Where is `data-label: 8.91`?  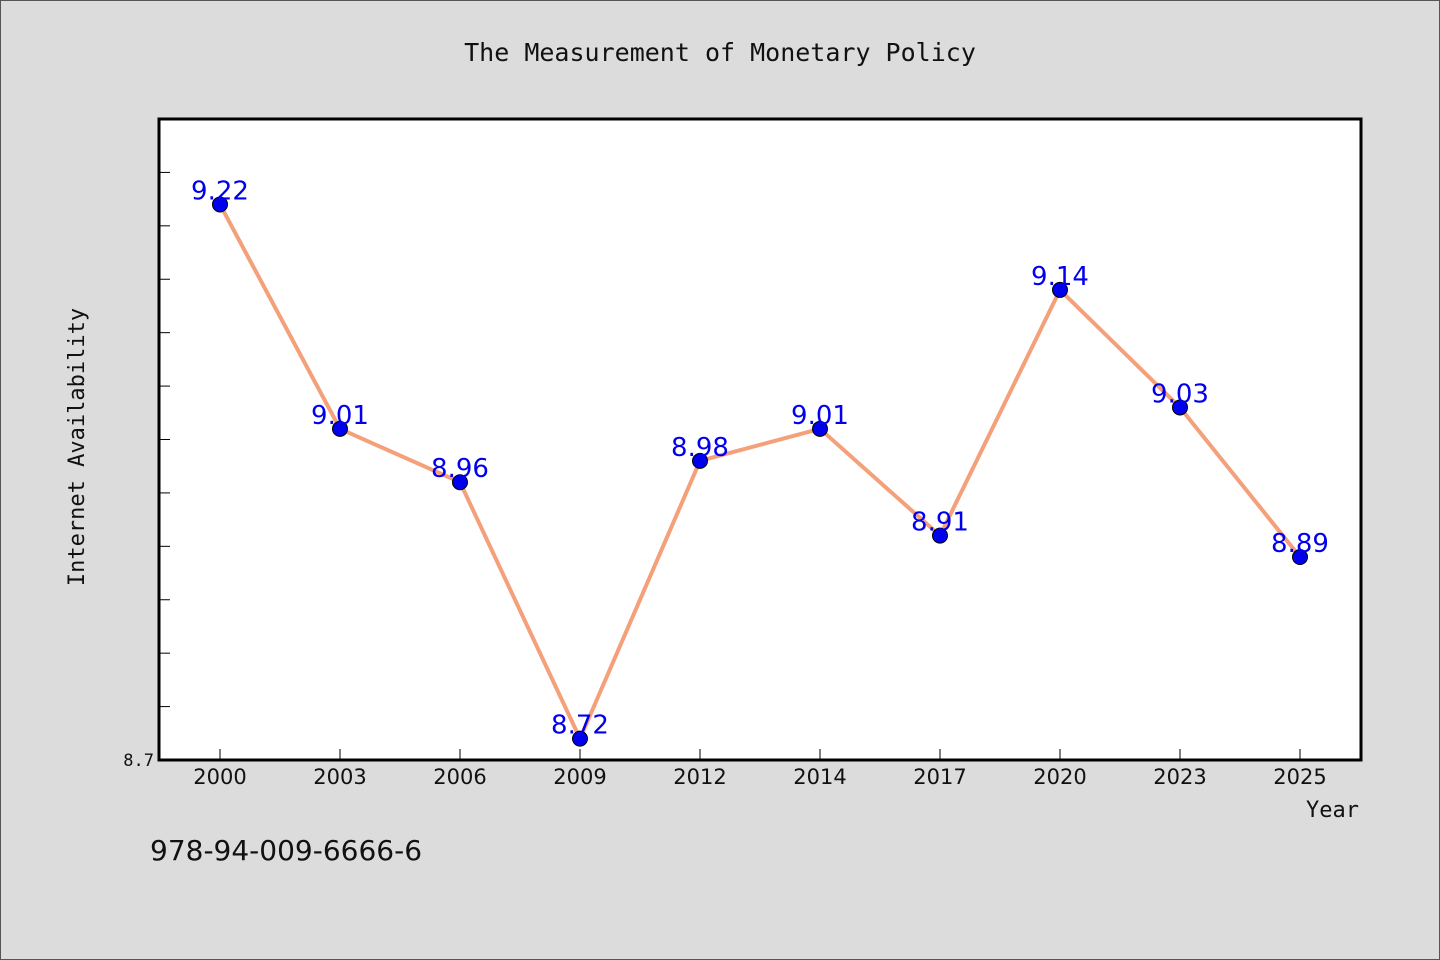
data-label: 8.91 is located at coordinates (940, 523).